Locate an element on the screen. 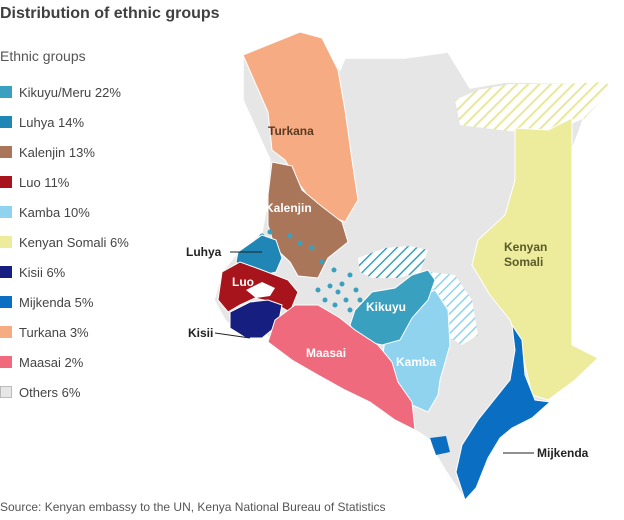 The height and width of the screenshot is (520, 624). legend-item: Kalenjin 13% is located at coordinates (64, 152).